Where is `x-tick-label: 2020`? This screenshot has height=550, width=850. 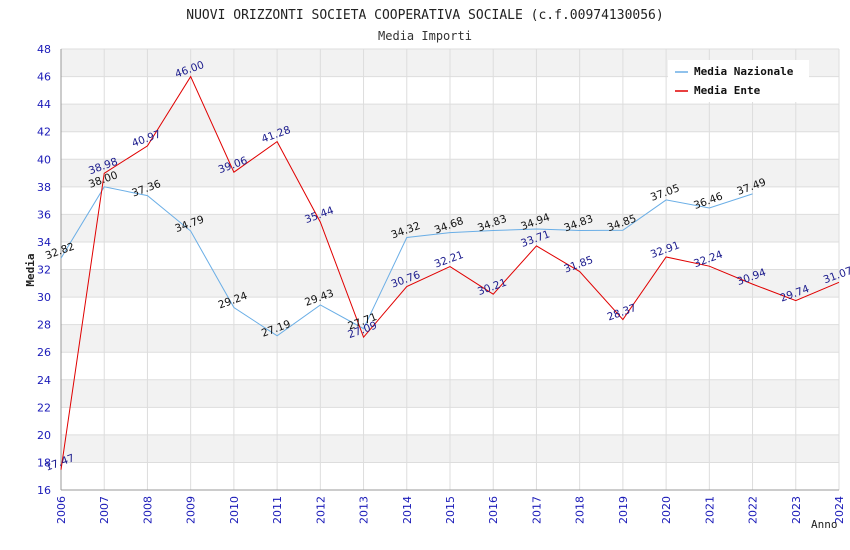 x-tick-label: 2020 is located at coordinates (666, 510).